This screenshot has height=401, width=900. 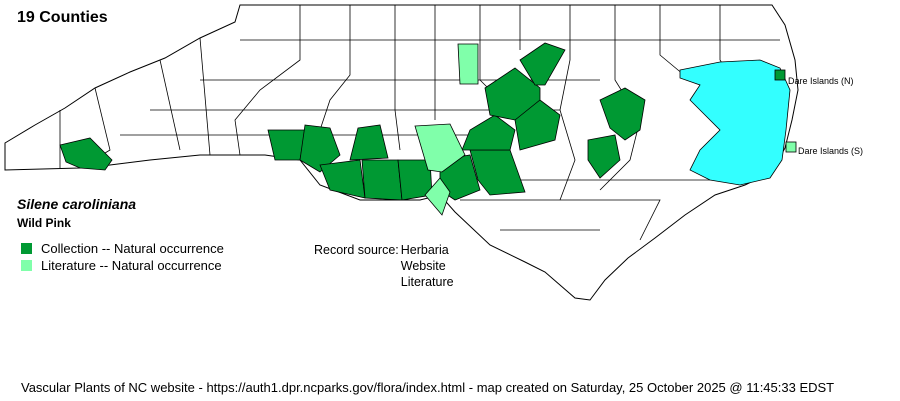 I want to click on pamlico-albemarle-sound, so click(x=735, y=122).